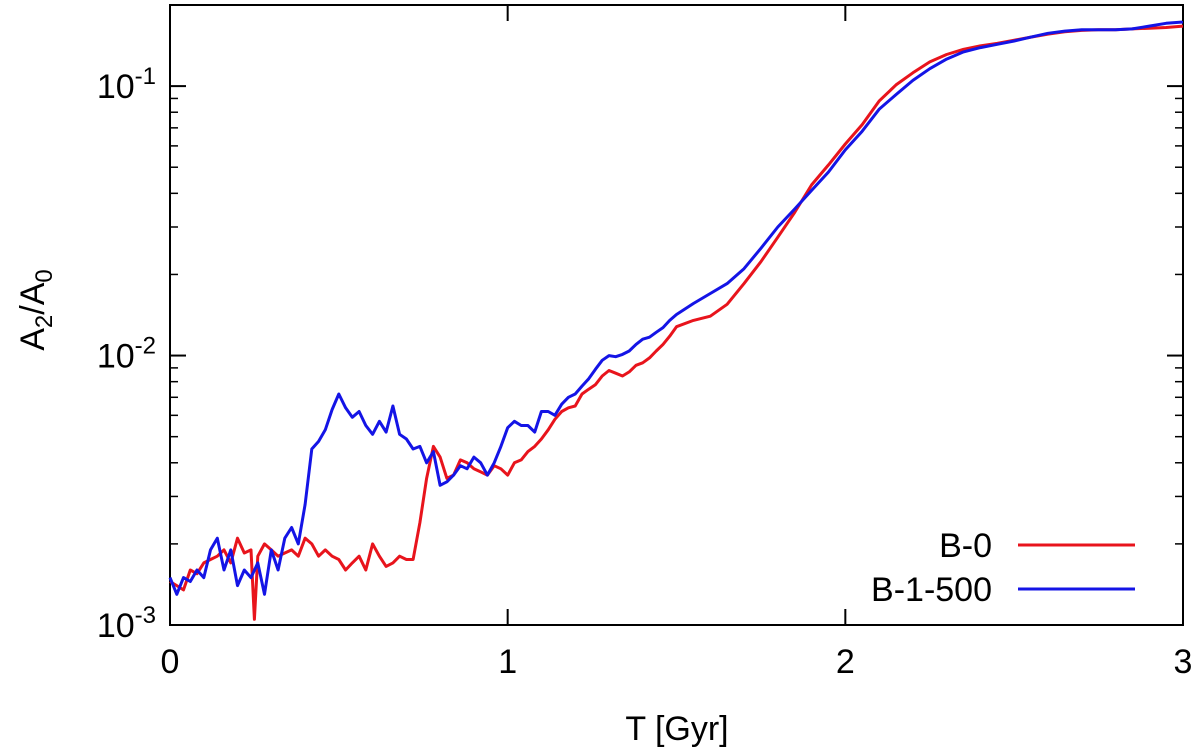  I want to click on legend-label-b-0: B-0, so click(965, 546).